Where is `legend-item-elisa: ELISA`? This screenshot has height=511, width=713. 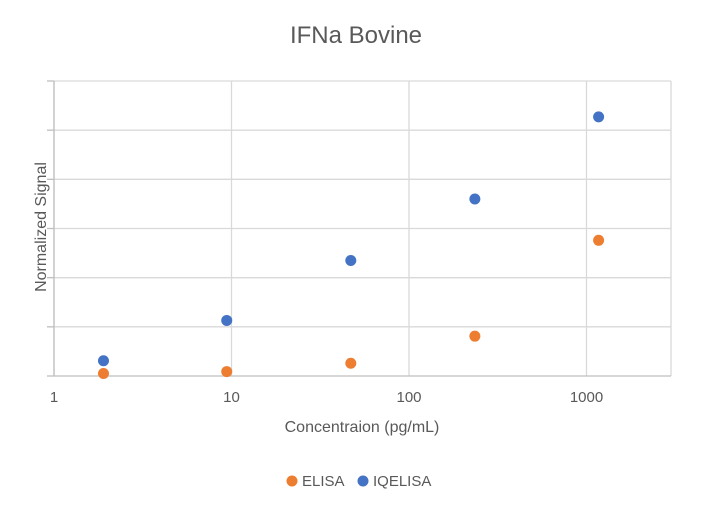
legend-item-elisa: ELISA is located at coordinates (315, 481).